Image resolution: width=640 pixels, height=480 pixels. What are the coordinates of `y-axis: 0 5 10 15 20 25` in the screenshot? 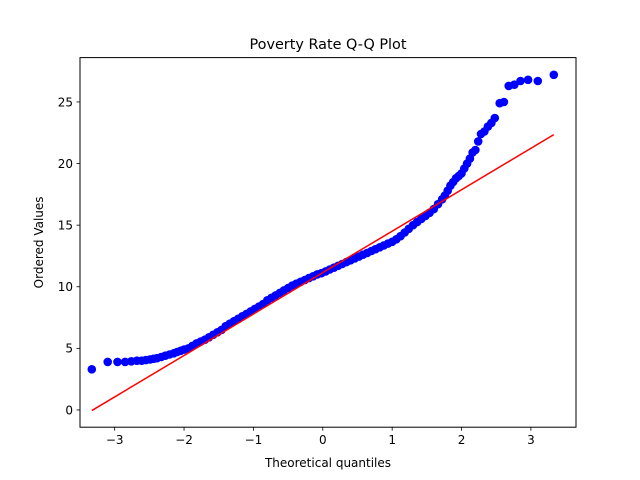 It's located at (69, 256).